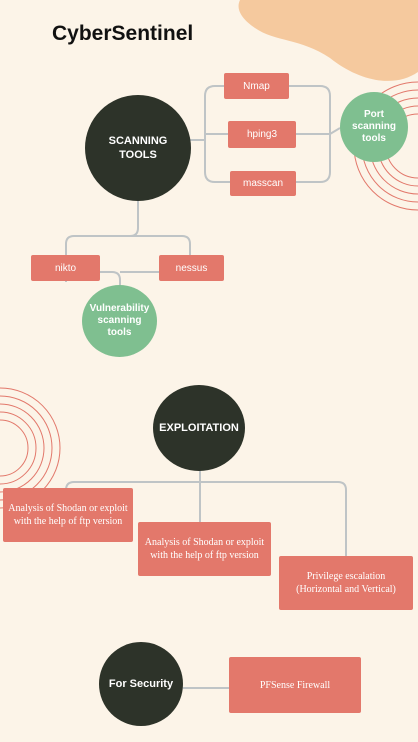 This screenshot has height=742, width=418. Describe the element at coordinates (295, 685) in the screenshot. I see `pfsense-firewall-box: PFSense Firewall` at that location.